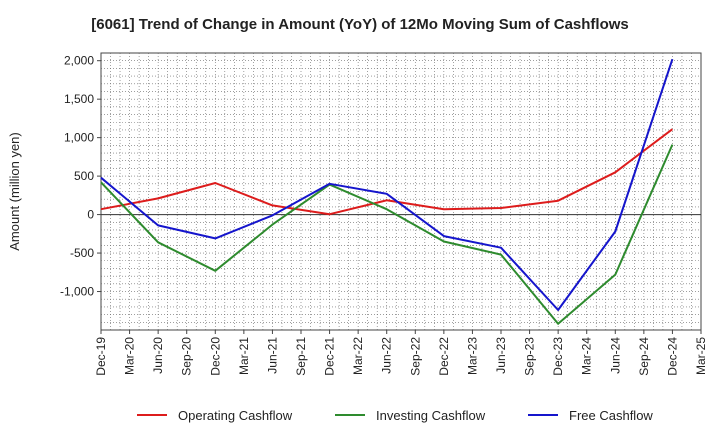 The height and width of the screenshot is (440, 720). Describe the element at coordinates (415, 356) in the screenshot. I see `x-tick-label: Sep-22` at that location.